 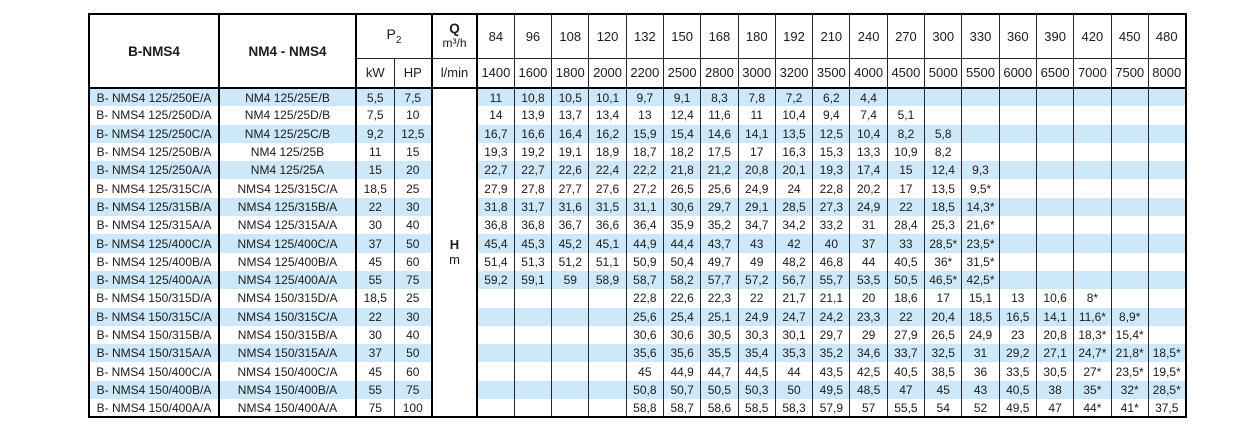 What do you see at coordinates (905, 73) in the screenshot?
I see `flow-header-lmin: 4500` at bounding box center [905, 73].